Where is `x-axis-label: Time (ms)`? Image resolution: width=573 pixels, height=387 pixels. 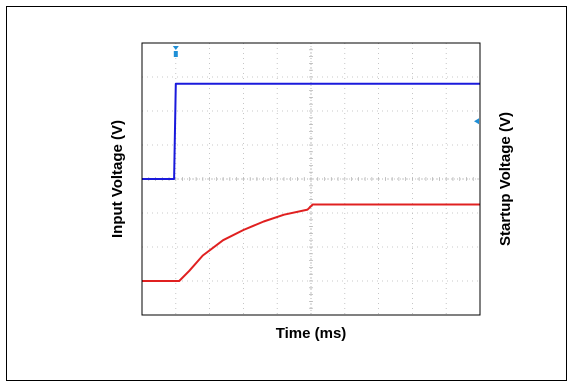
x-axis-label: Time (ms) is located at coordinates (311, 333).